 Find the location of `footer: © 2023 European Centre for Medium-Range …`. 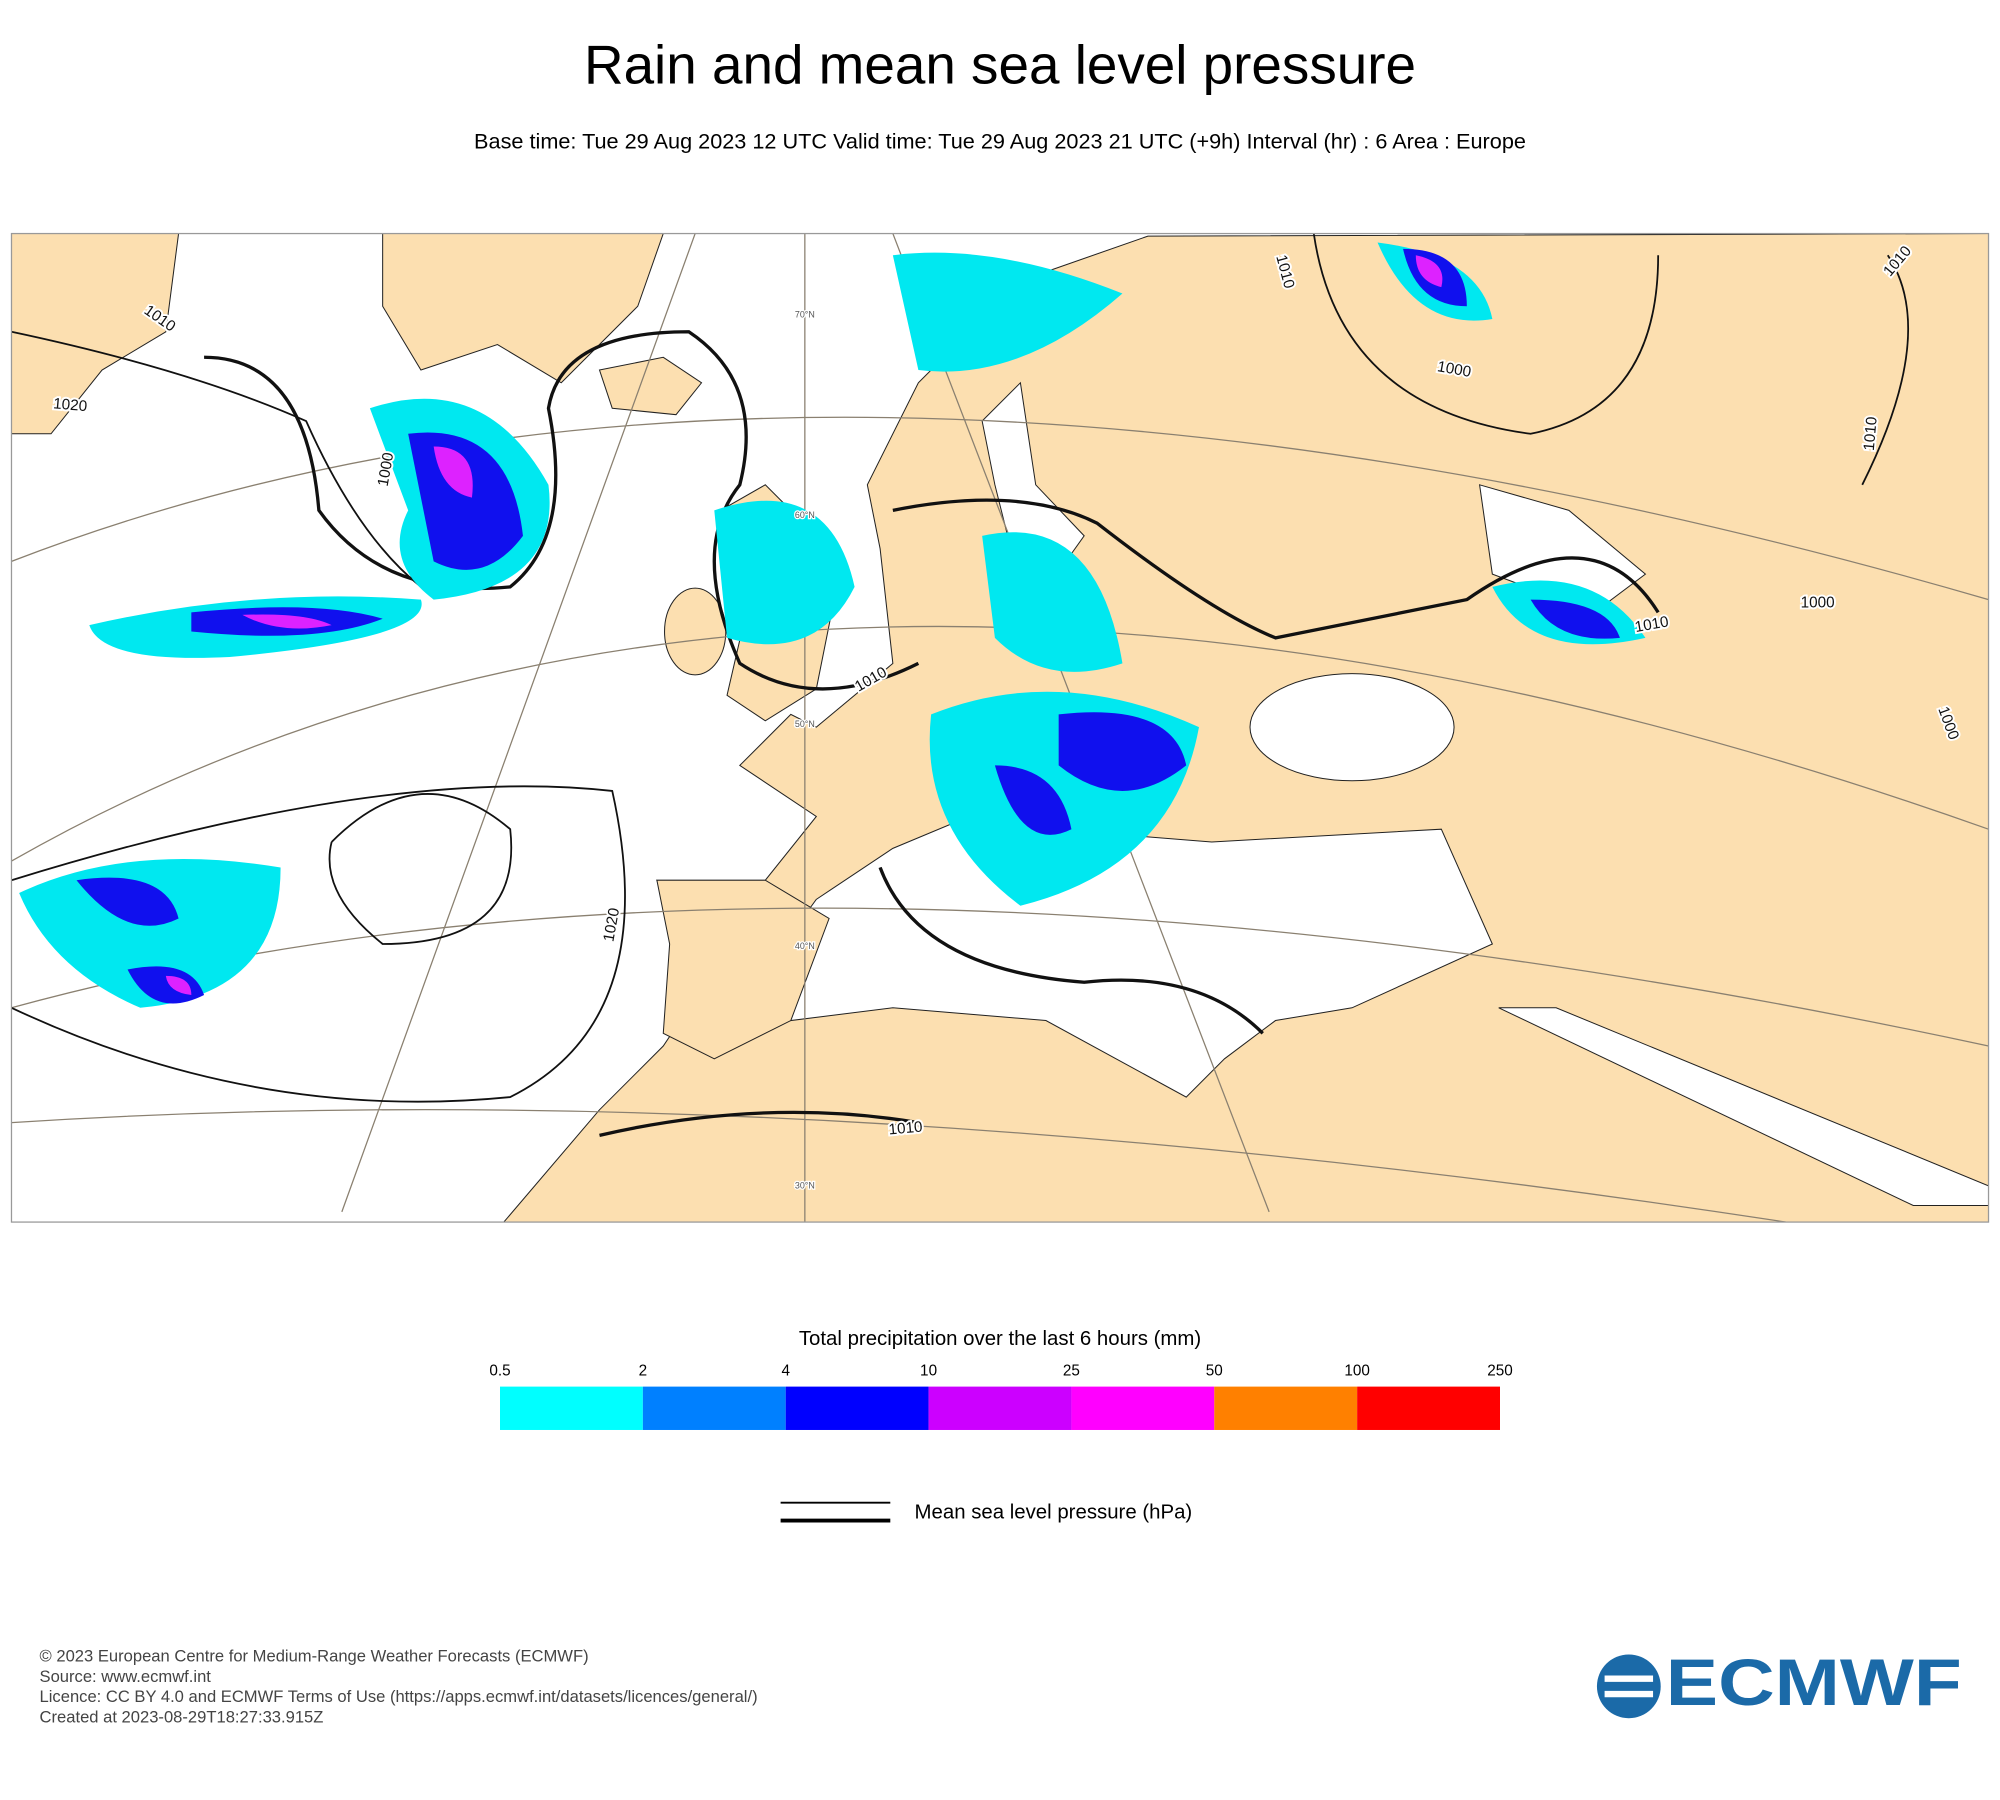

footer: © 2023 European Centre for Medium-Range … is located at coordinates (399, 1686).